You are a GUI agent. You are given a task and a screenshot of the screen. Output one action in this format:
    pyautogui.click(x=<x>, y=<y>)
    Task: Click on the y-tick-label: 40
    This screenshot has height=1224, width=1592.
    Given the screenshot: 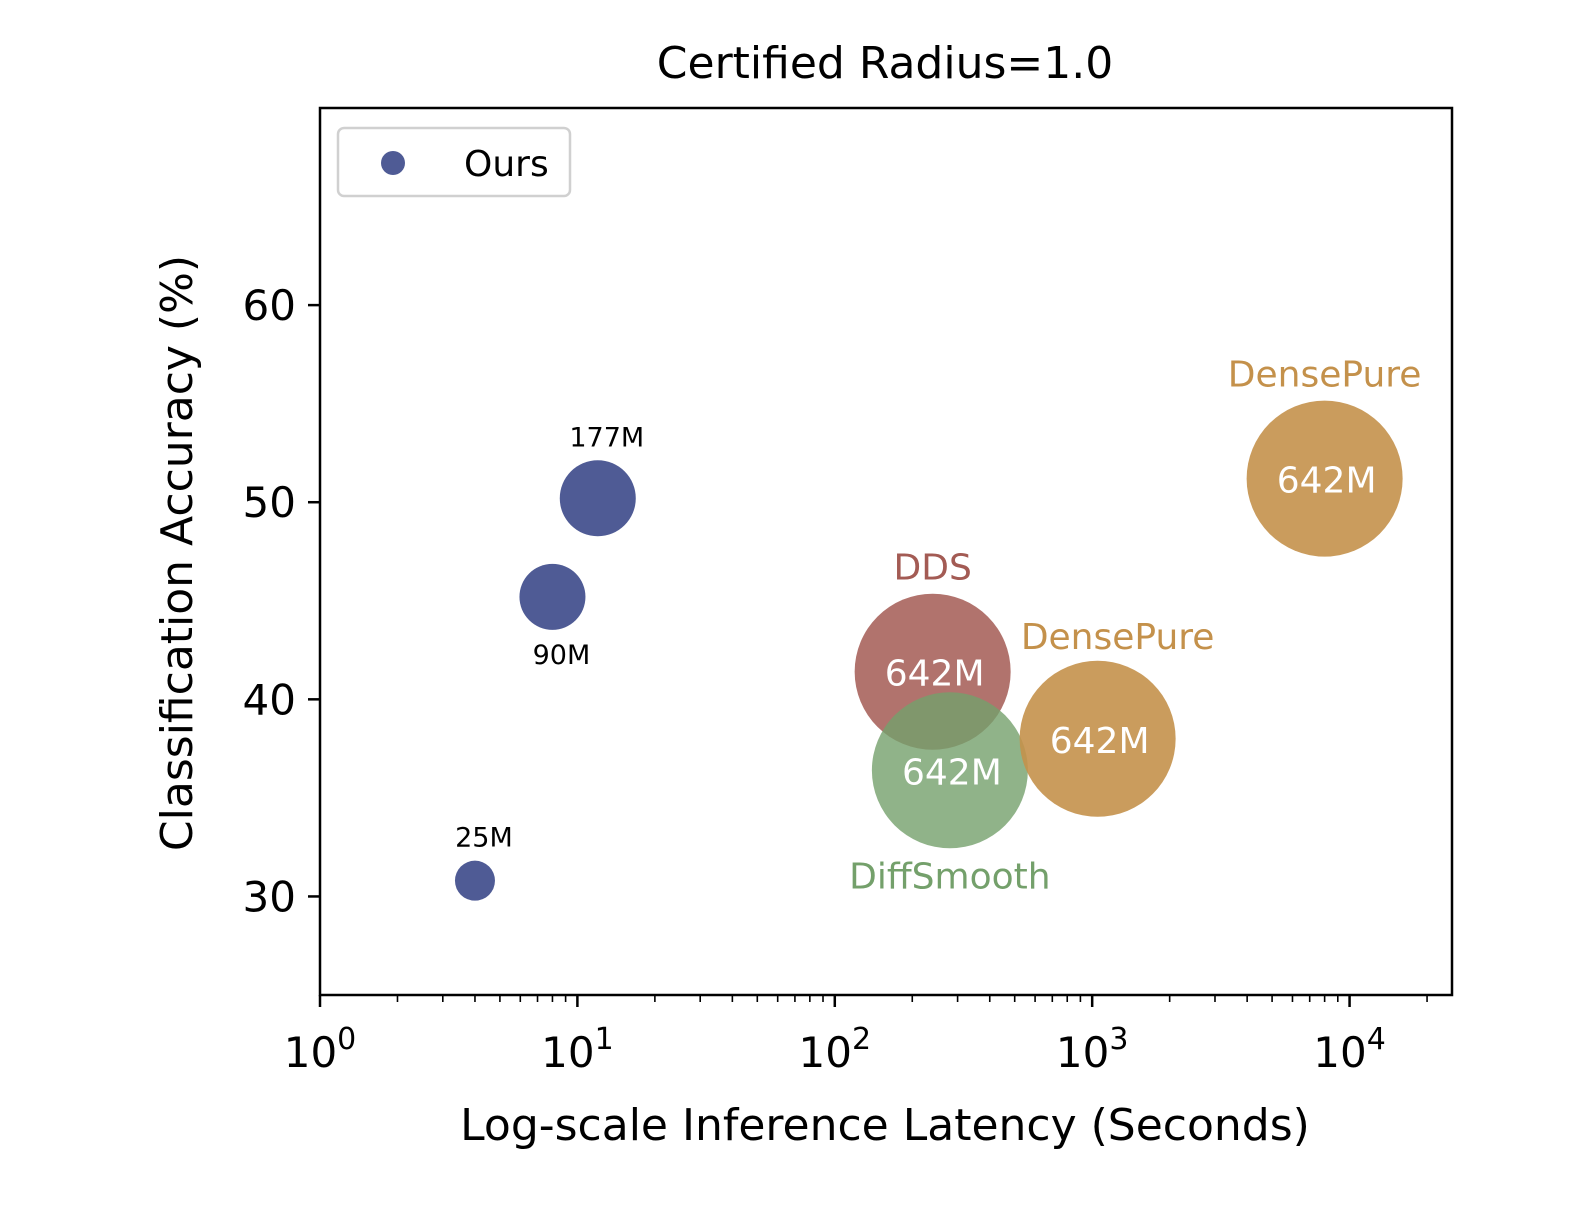 What is the action you would take?
    pyautogui.click(x=269, y=699)
    